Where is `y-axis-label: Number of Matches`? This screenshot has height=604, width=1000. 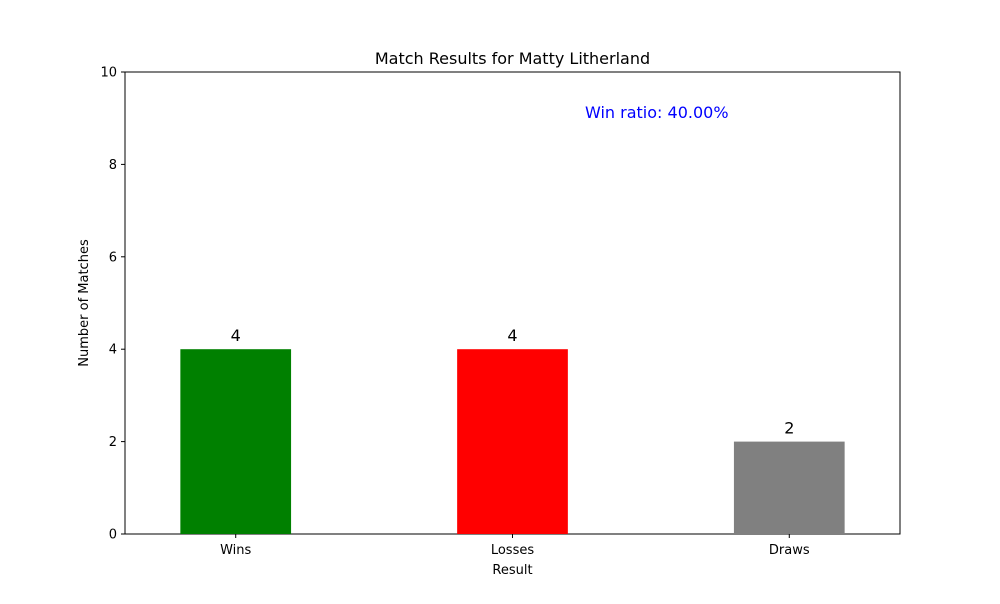 y-axis-label: Number of Matches is located at coordinates (84, 303).